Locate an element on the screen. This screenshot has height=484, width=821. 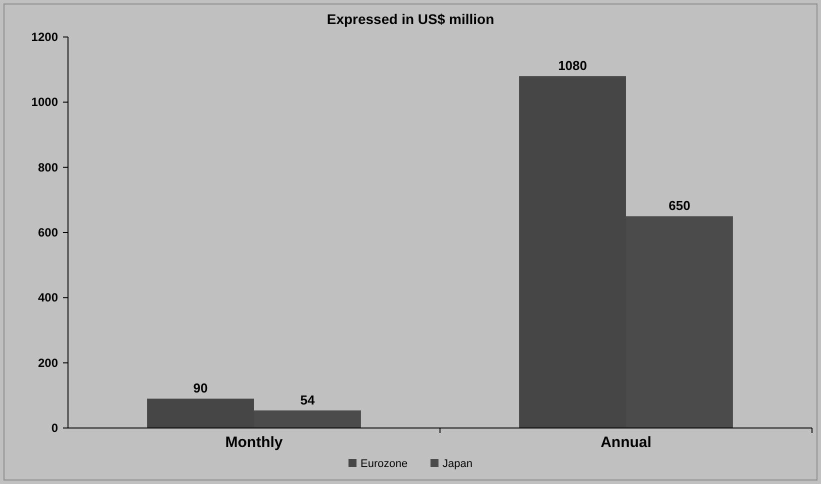
y-tick-label: 200 is located at coordinates (48, 363).